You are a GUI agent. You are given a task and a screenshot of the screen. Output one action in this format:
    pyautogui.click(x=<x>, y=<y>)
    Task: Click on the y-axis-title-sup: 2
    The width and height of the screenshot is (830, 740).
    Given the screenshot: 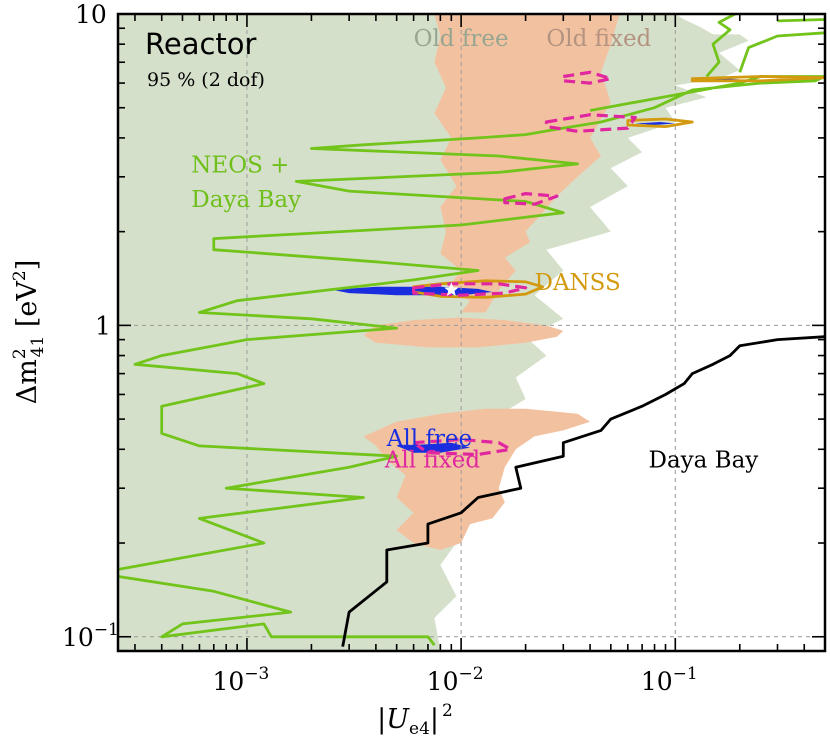 What is the action you would take?
    pyautogui.click(x=20, y=353)
    